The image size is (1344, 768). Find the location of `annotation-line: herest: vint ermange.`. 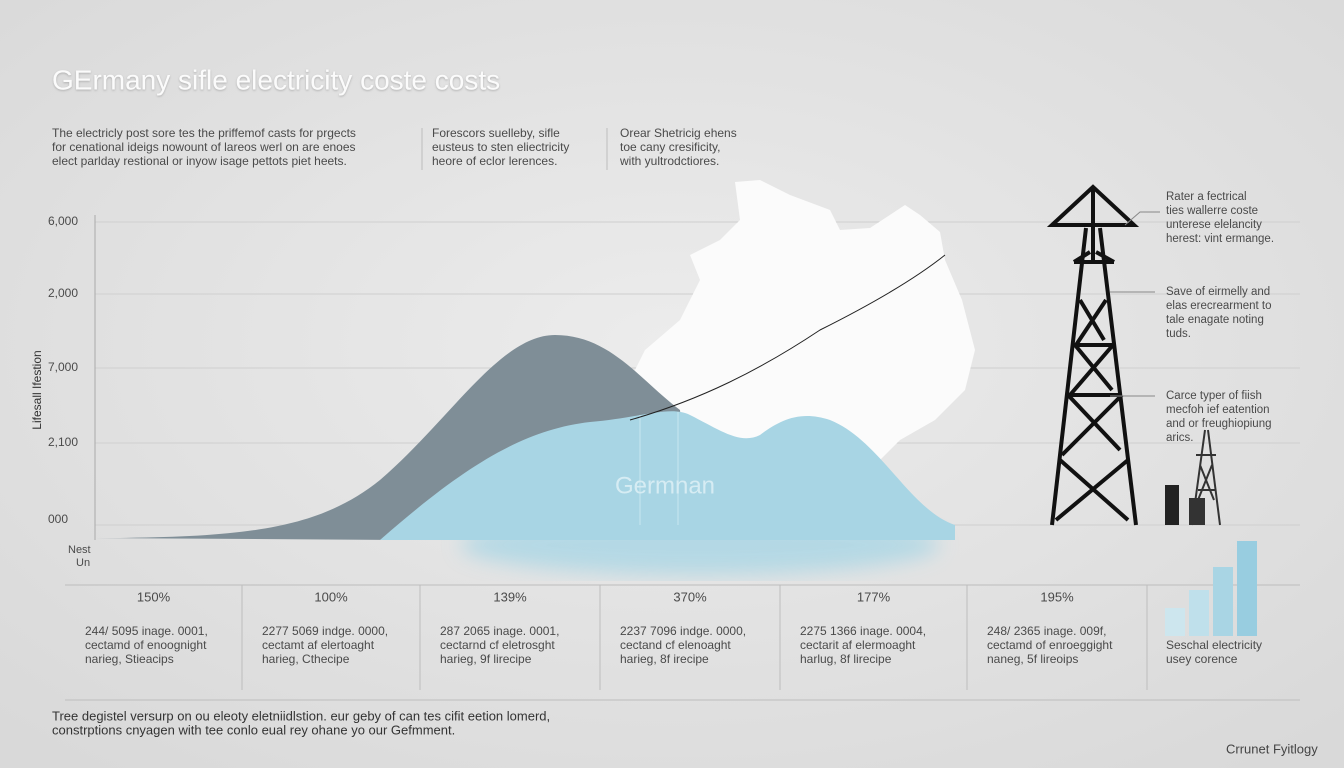

annotation-line: herest: vint ermange. is located at coordinates (1220, 239).